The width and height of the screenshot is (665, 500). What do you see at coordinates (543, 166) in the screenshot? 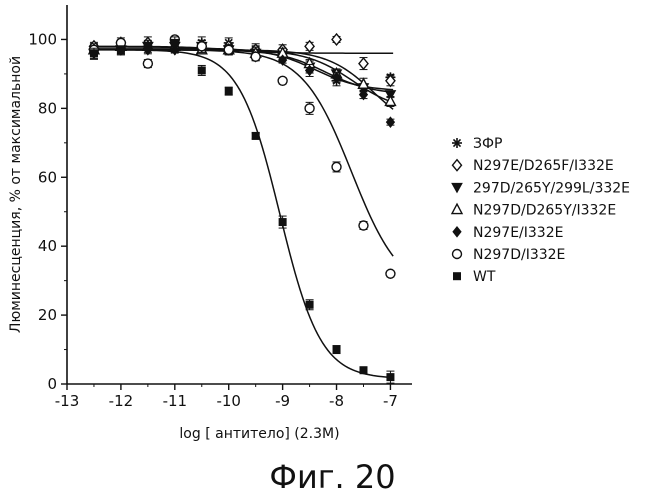
I see `legend-label: N297E/D265F/I332E` at bounding box center [543, 166].